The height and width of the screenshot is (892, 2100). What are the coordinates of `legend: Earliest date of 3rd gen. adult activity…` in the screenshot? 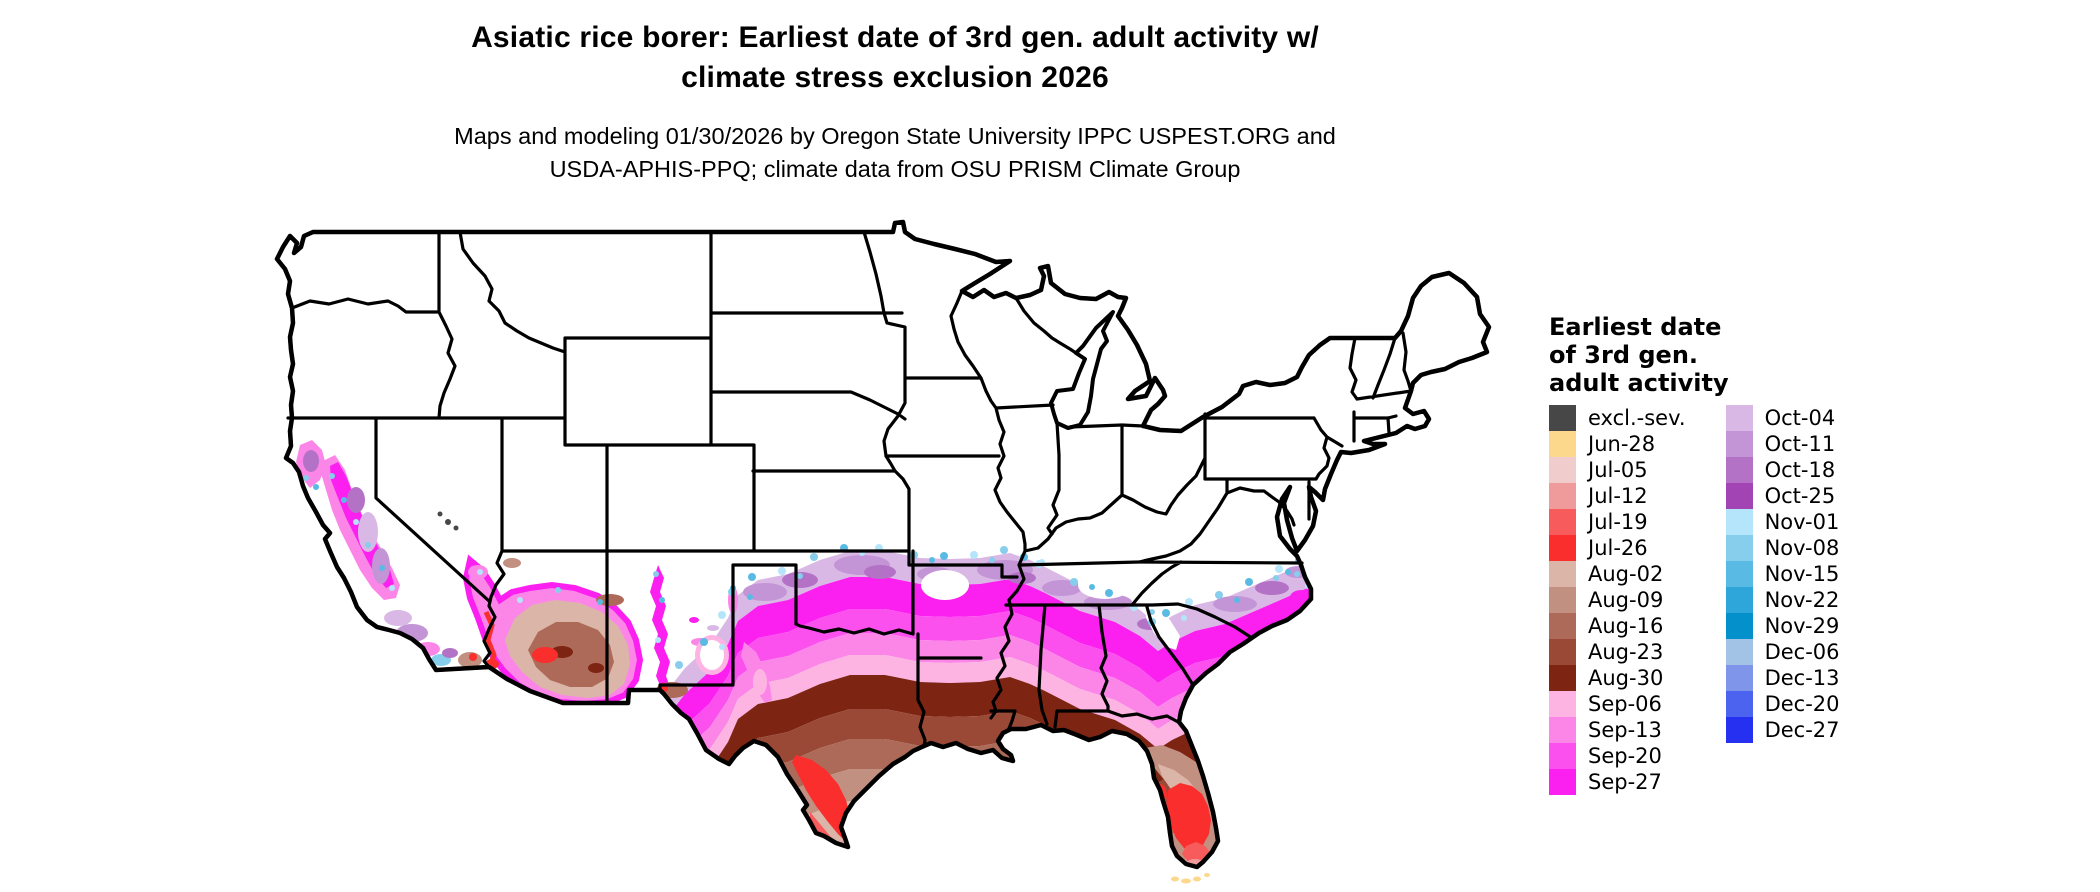 It's located at (1759, 554).